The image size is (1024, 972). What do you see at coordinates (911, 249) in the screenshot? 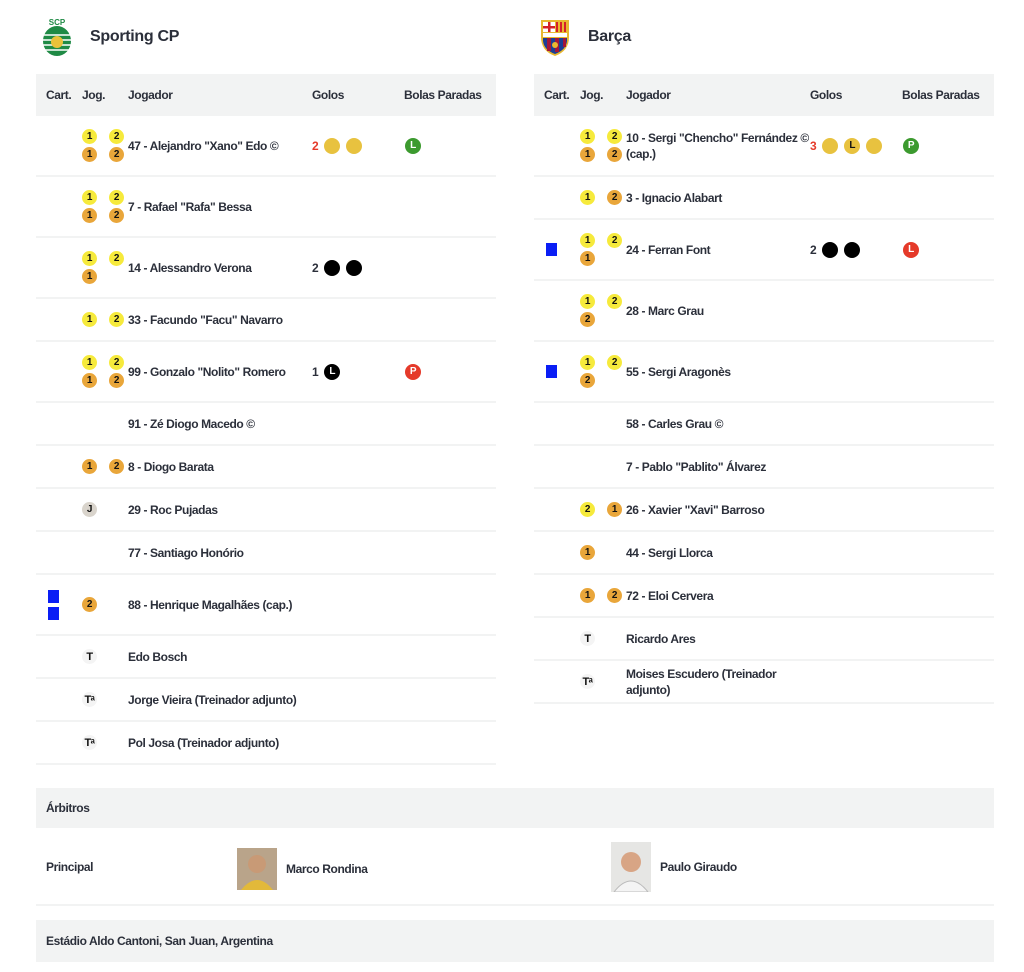
I see `set-piece-red-icon: L` at bounding box center [911, 249].